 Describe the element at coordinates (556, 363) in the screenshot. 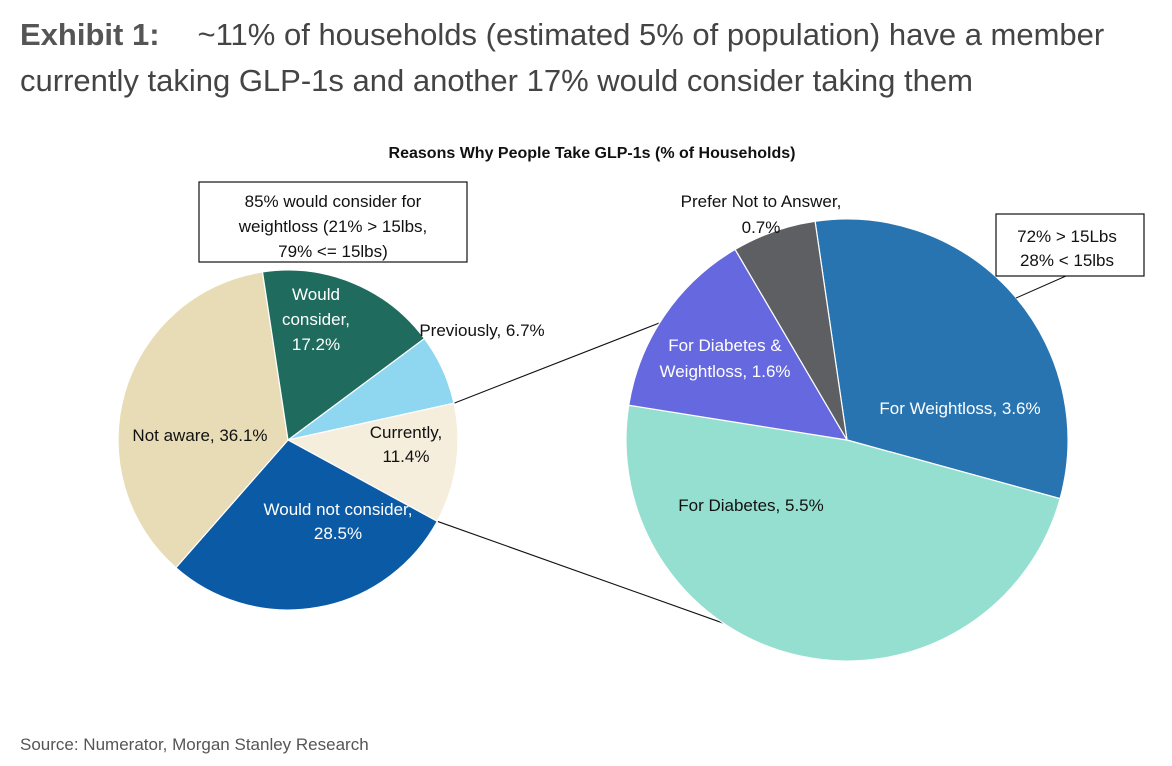

I see `connector-line-top` at that location.